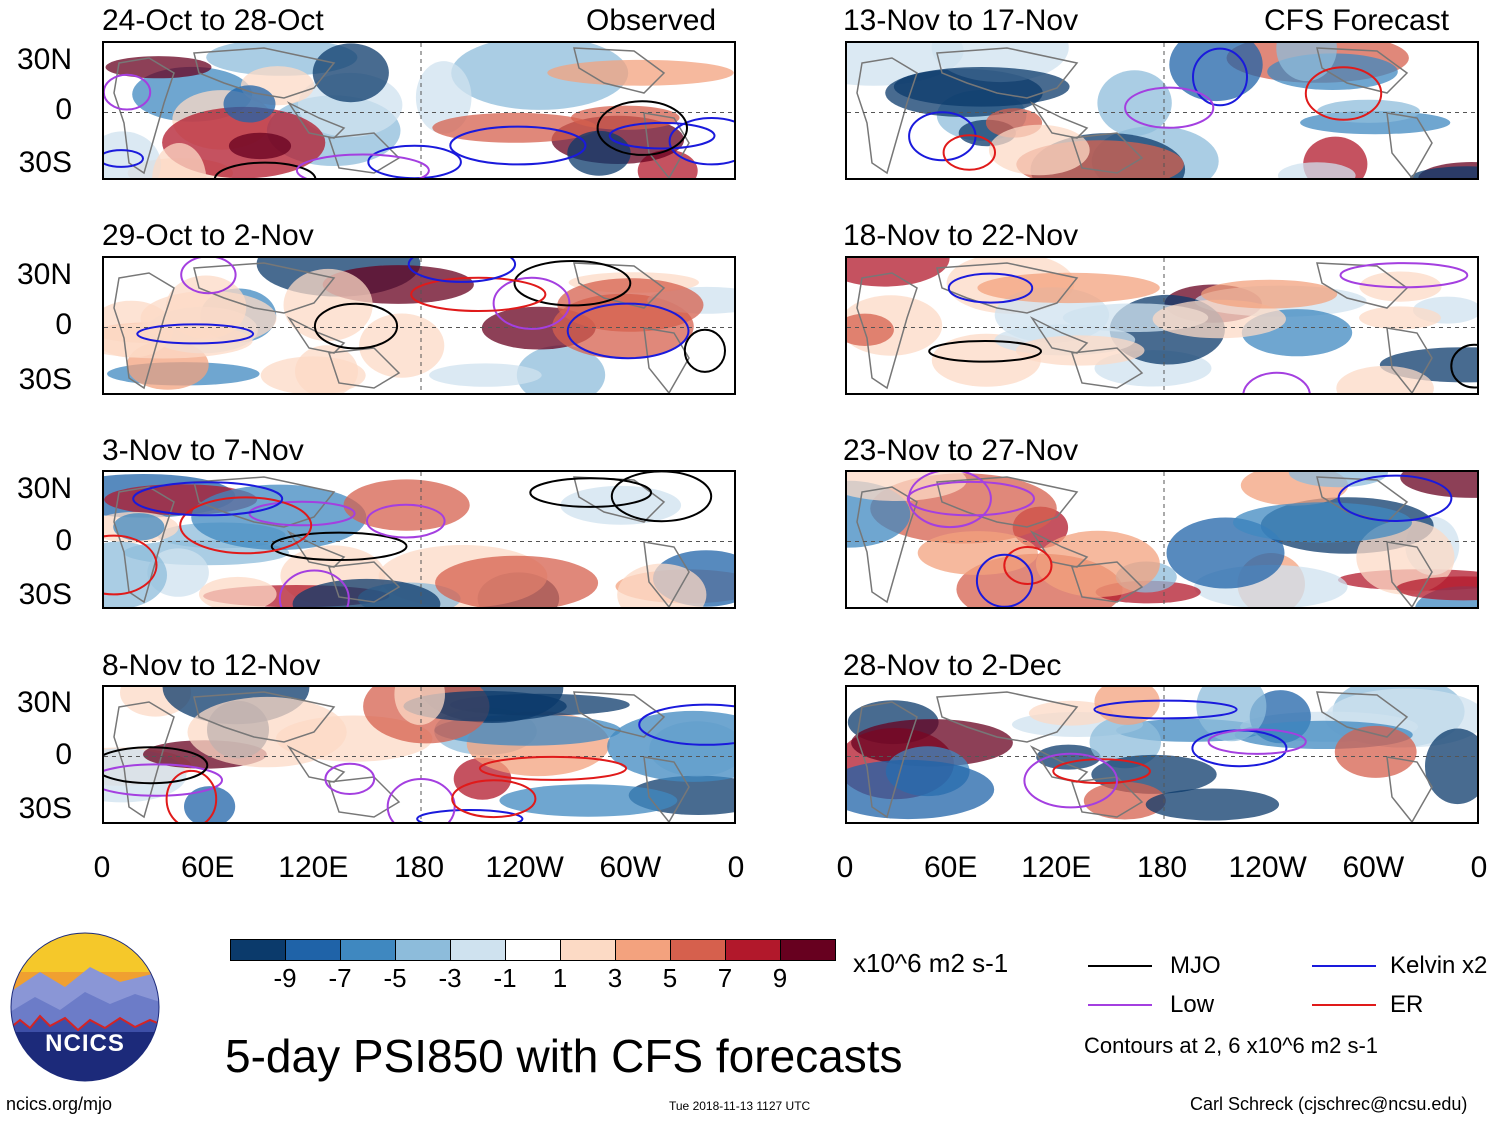 This screenshot has height=1121, width=1510. I want to click on legend-label-er: ER, so click(1407, 1004).